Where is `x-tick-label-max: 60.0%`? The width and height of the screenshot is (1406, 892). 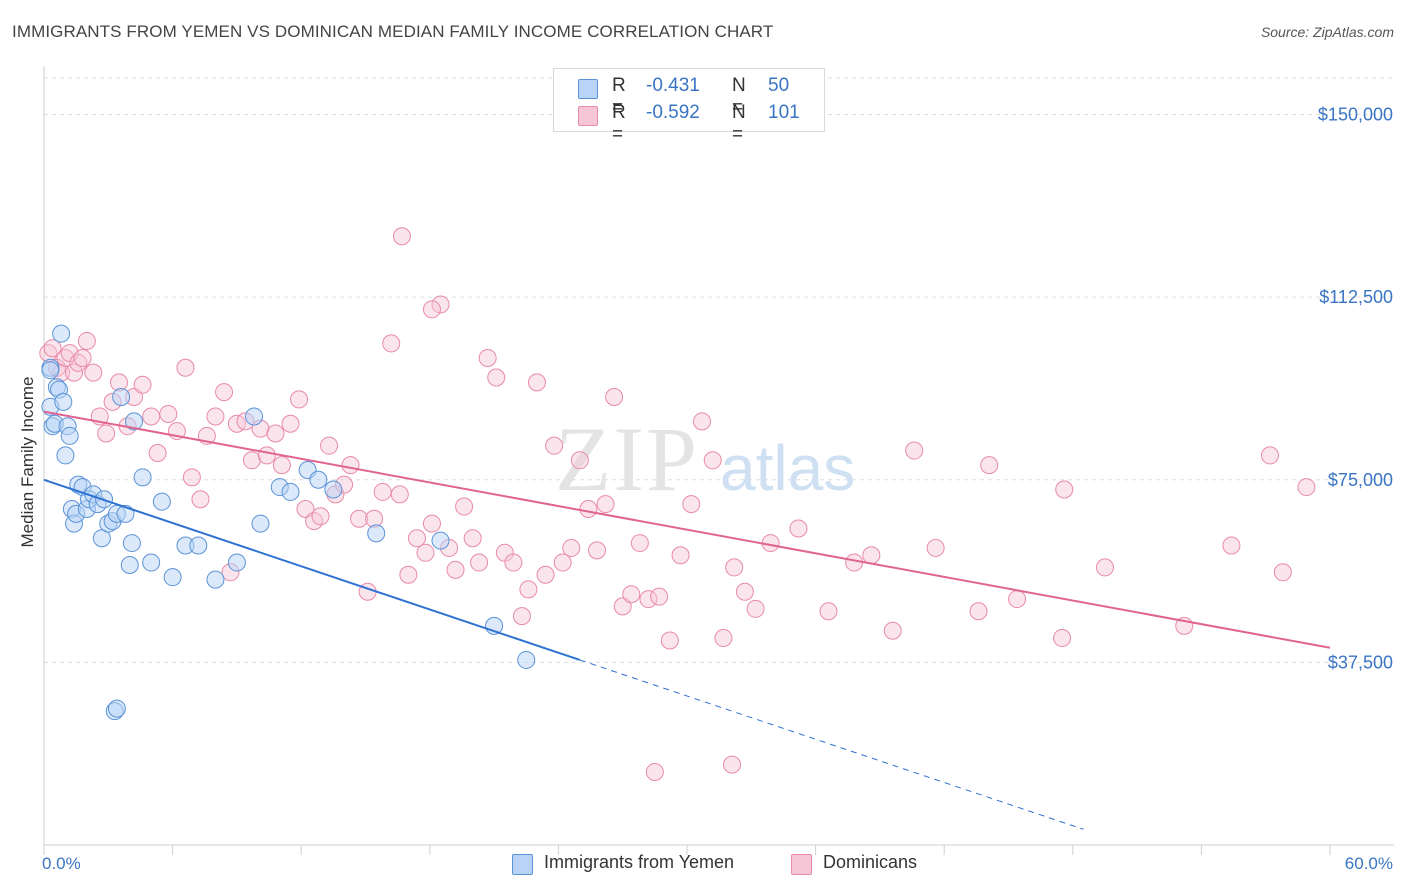
x-tick-label-max: 60.0% is located at coordinates (1369, 863).